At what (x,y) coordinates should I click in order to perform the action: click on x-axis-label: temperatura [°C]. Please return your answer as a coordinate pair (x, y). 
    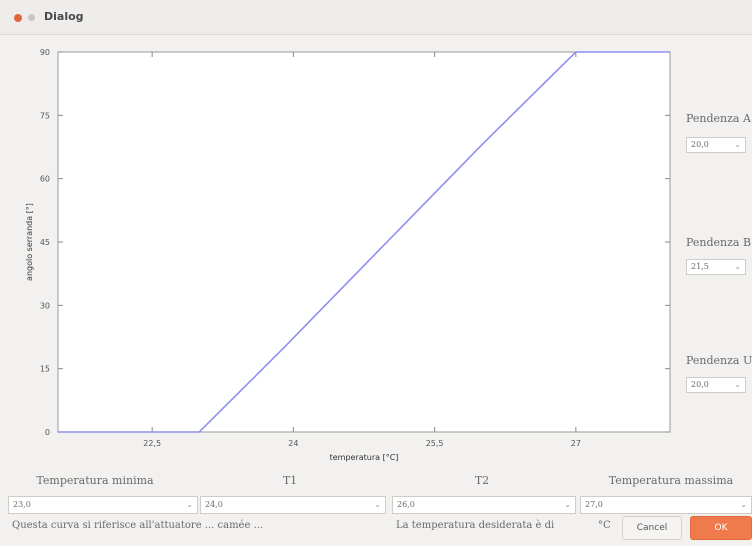
    Looking at the image, I should click on (364, 457).